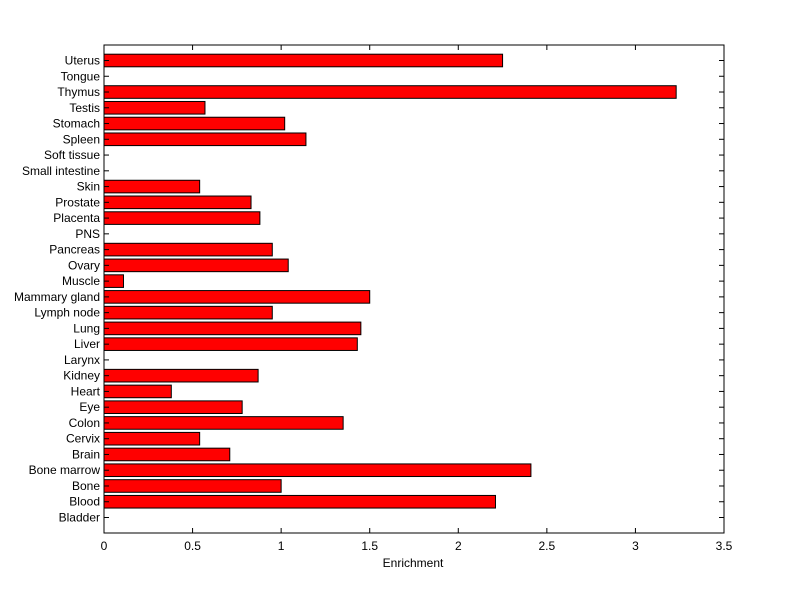 This screenshot has height=599, width=800. I want to click on y-tick-label: Bone, so click(86, 486).